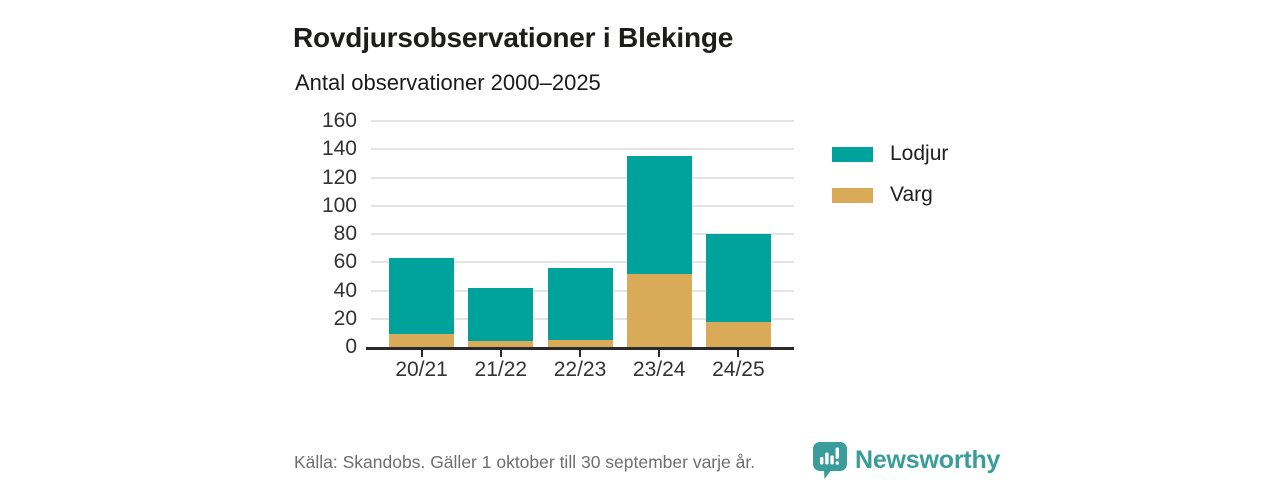  I want to click on x-tick-label: 23/24, so click(659, 369).